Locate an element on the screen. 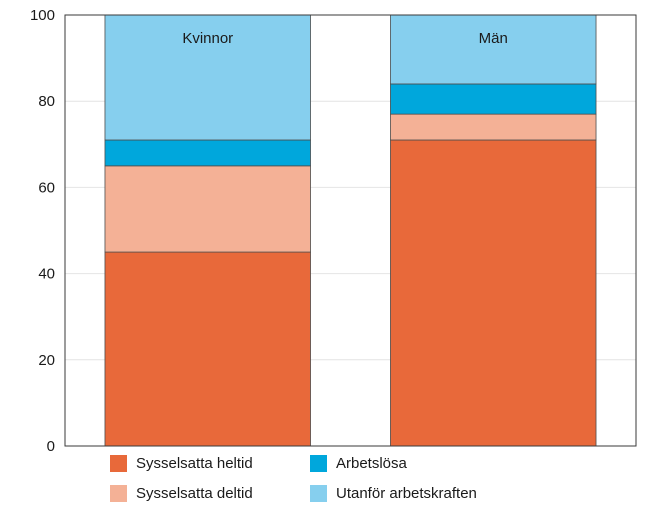 This screenshot has height=514, width=650. y-tick-label: 20 is located at coordinates (46, 360).